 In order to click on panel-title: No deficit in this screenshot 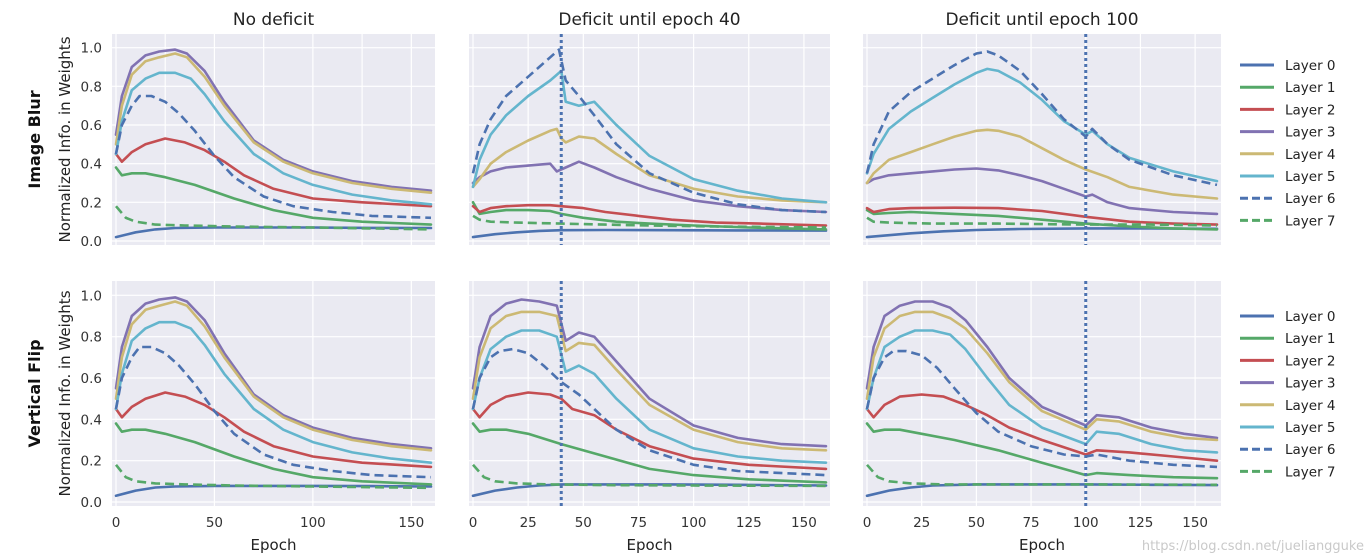, I will do `click(274, 20)`.